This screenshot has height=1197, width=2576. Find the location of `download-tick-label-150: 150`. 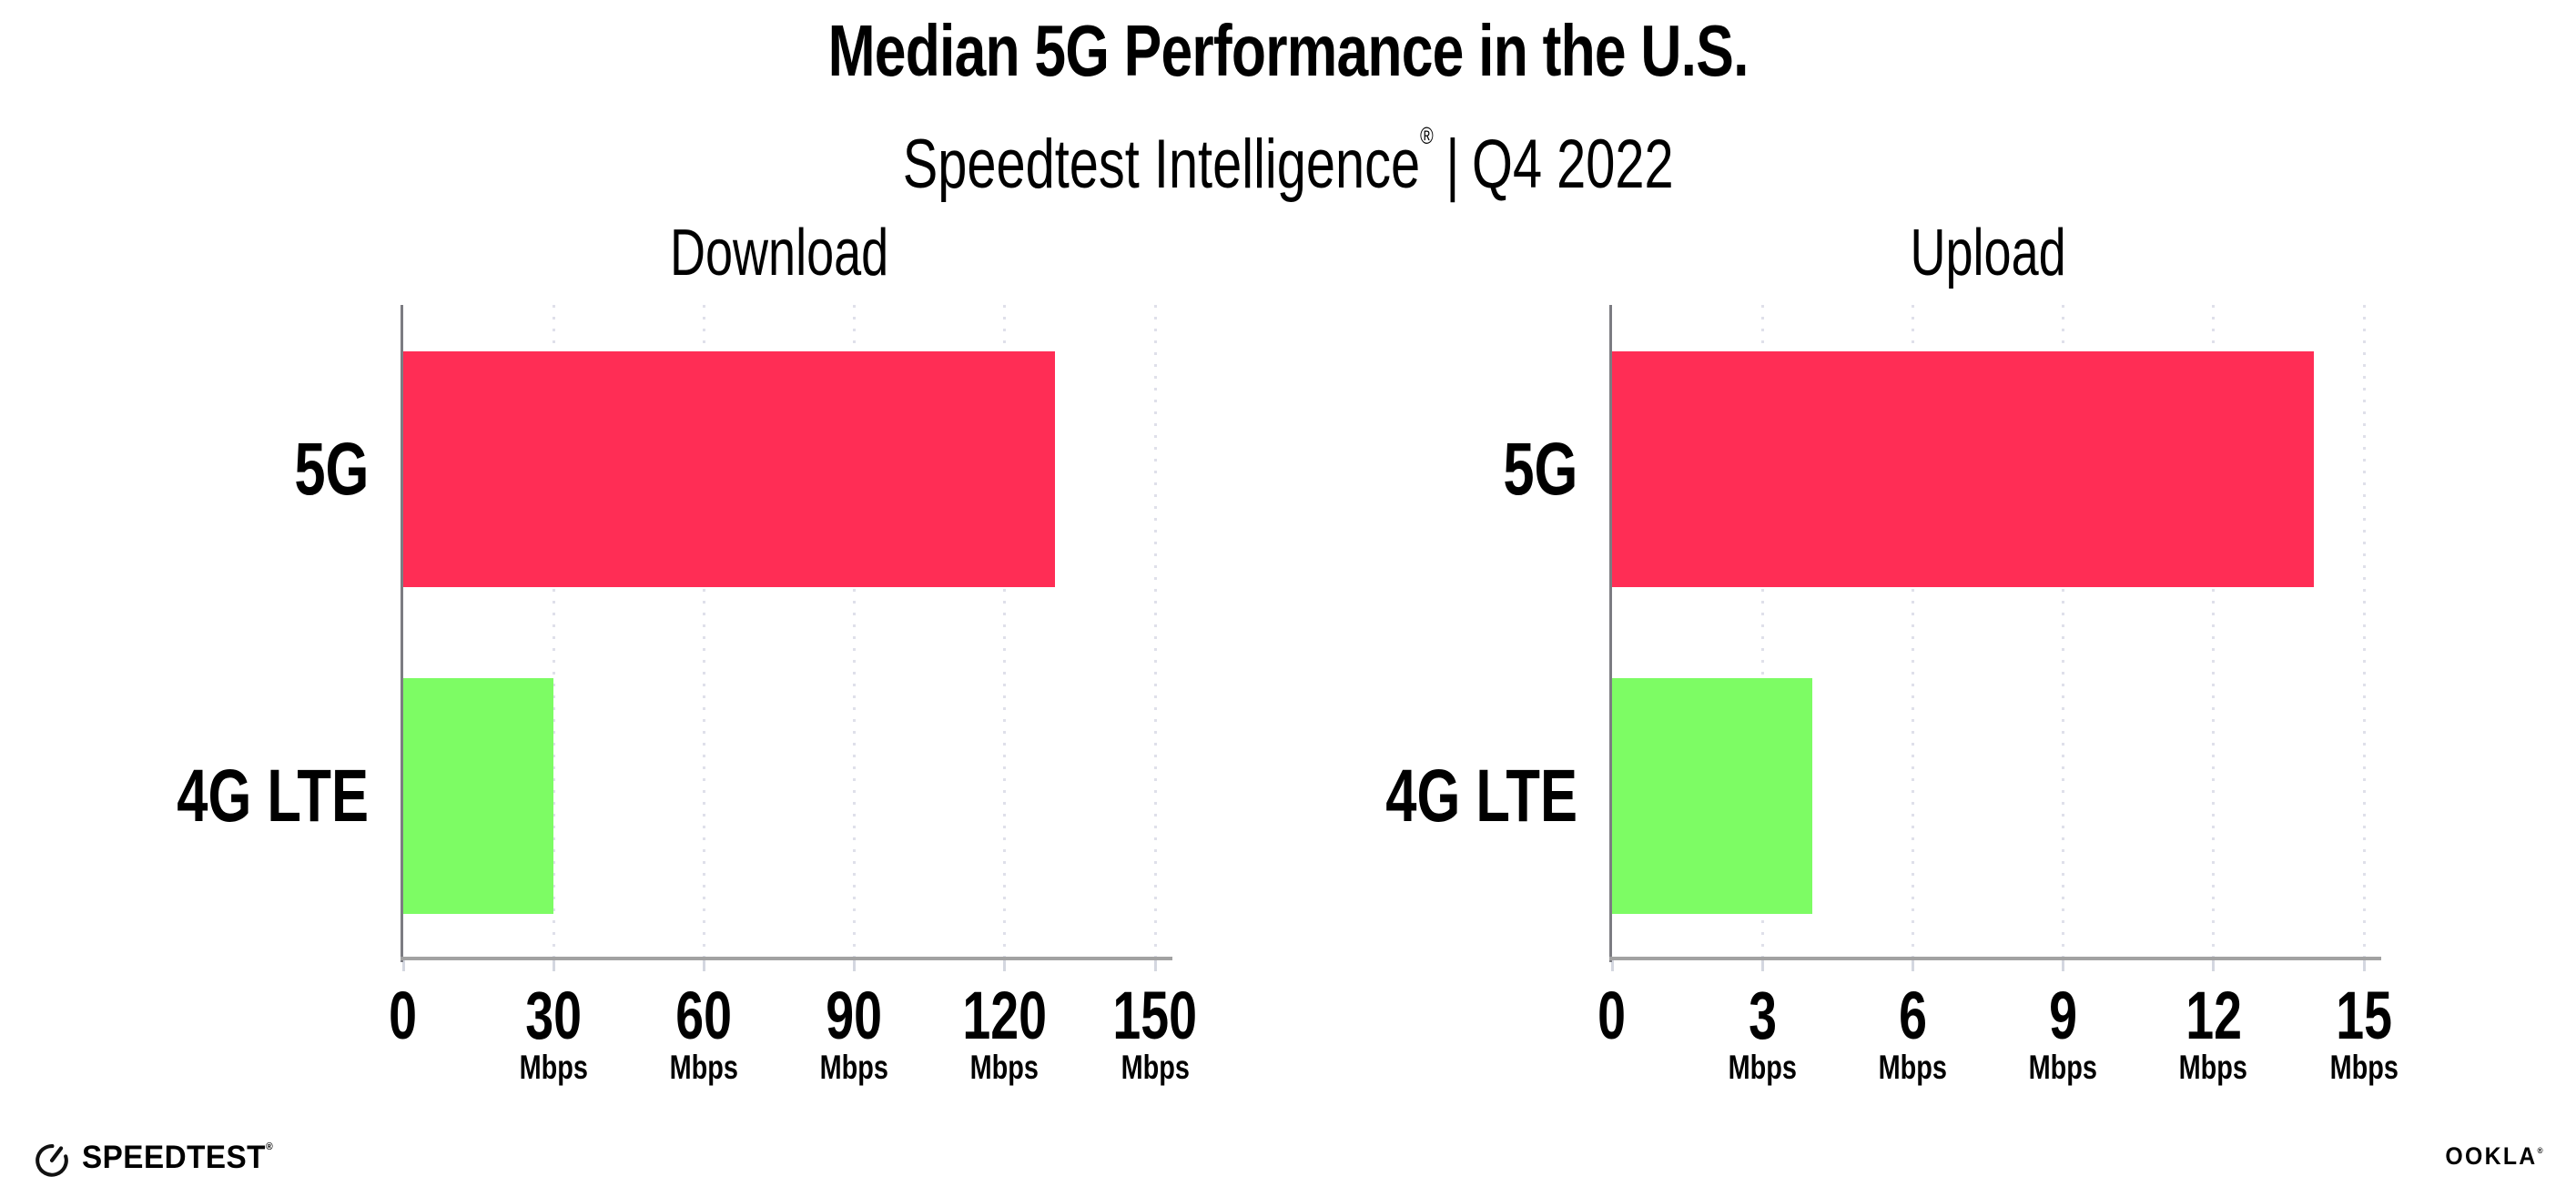

download-tick-label-150: 150 is located at coordinates (1155, 1015).